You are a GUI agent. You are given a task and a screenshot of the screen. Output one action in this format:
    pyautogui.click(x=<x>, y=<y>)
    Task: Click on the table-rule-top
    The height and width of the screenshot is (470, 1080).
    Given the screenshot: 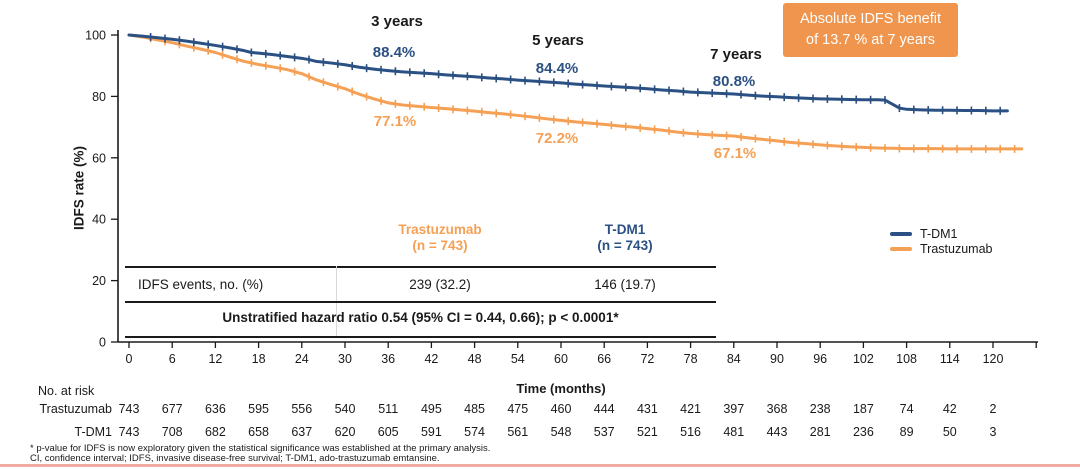 What is the action you would take?
    pyautogui.click(x=420, y=267)
    